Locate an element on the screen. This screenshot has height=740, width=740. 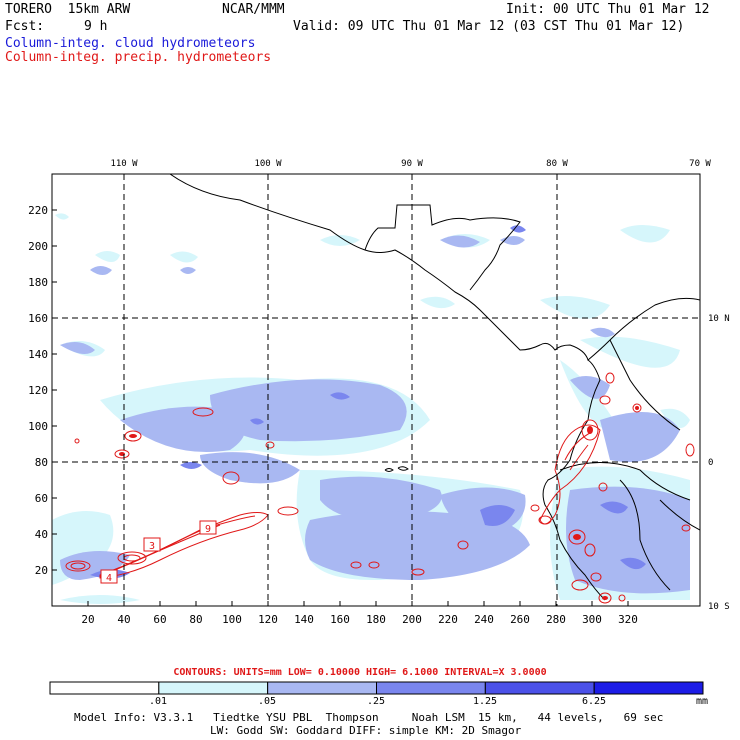
lon-labels: 110 W 100 W 90 W 80 W 70 W is located at coordinates (410, 164).